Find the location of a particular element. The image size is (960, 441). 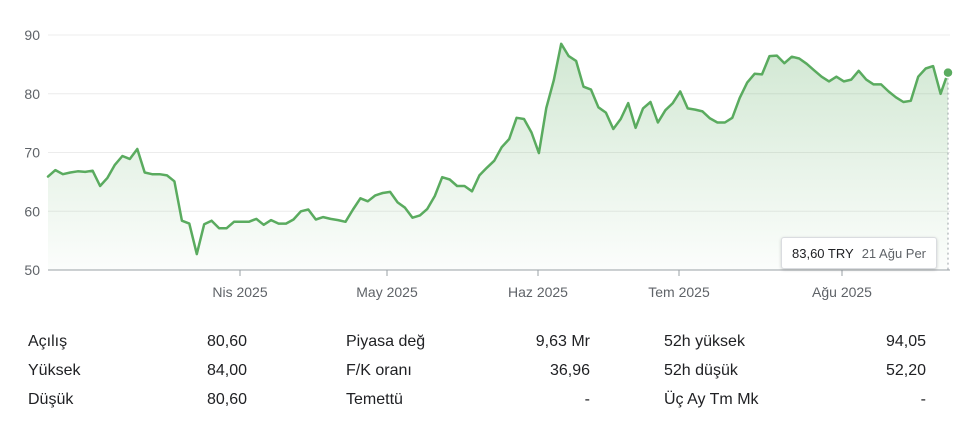

pe-ratio-value: 36,96 is located at coordinates (569, 370).